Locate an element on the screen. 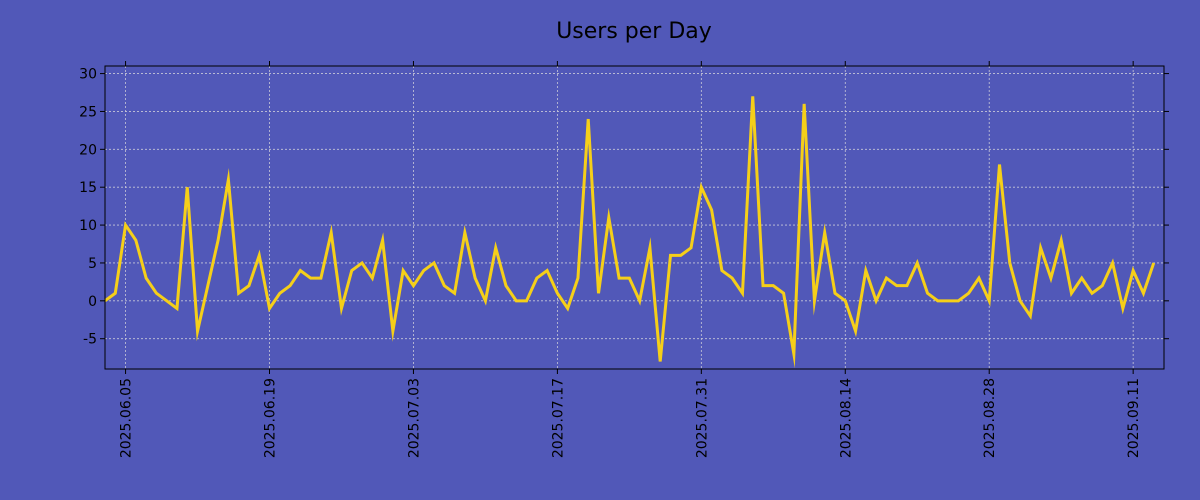 Image resolution: width=1200 pixels, height=500 pixels. x-tick-label: 2025.07.17 is located at coordinates (558, 418).